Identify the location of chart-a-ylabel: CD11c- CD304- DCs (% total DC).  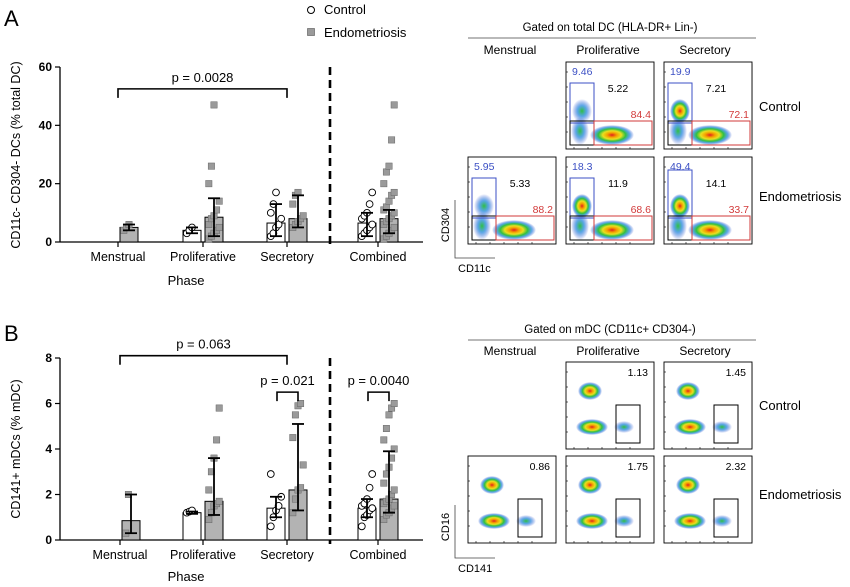
(16, 154).